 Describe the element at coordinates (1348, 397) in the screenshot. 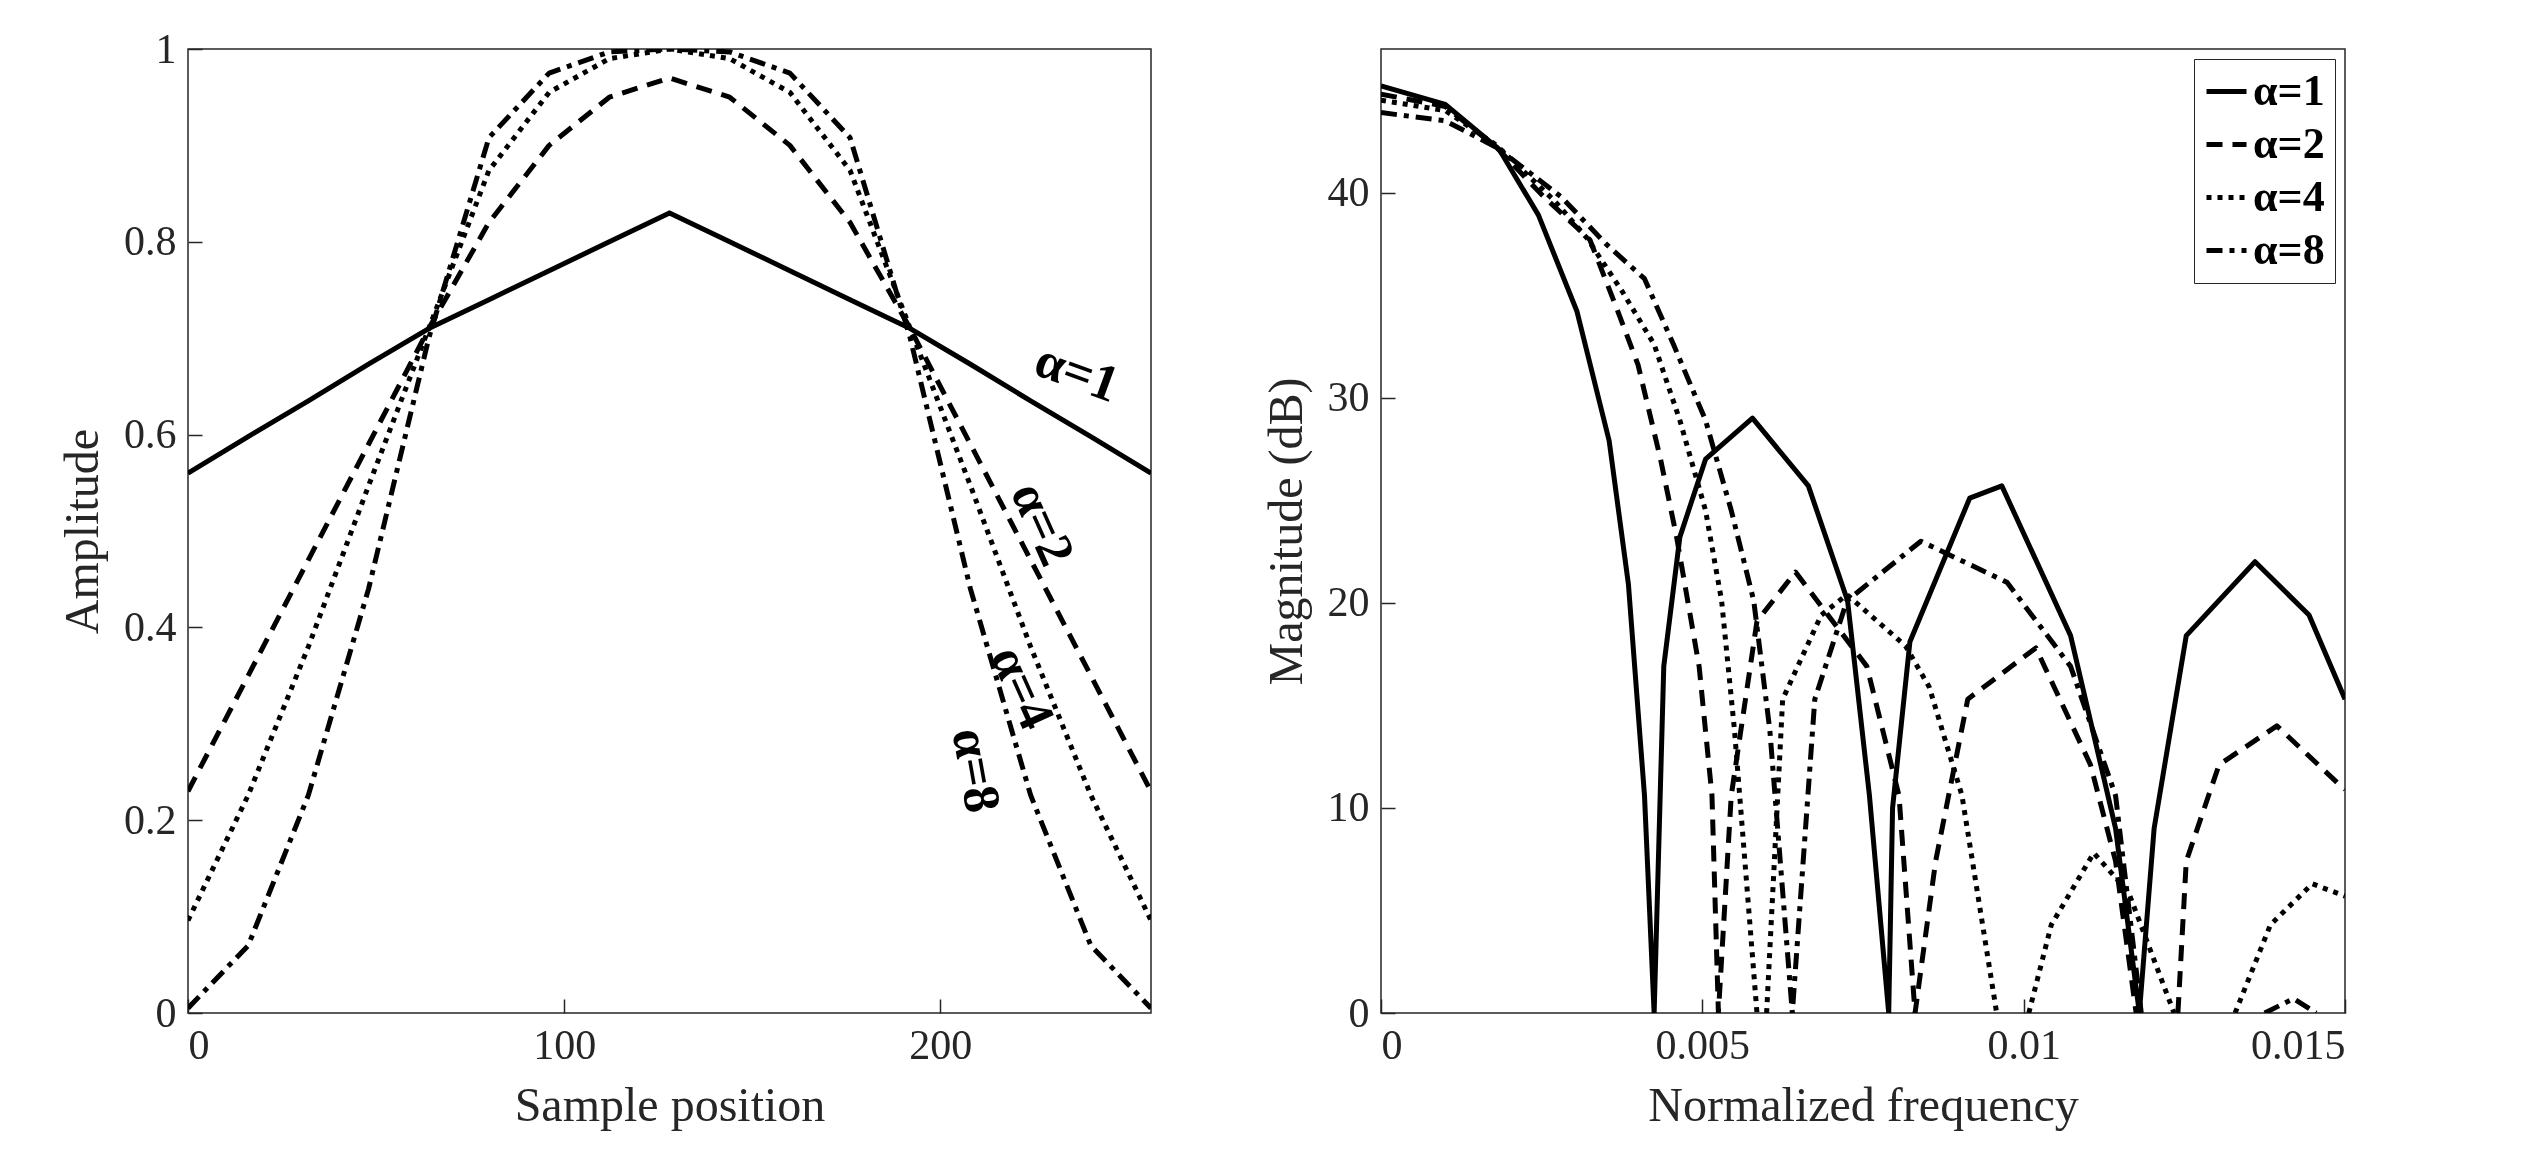

I see `y-tick-label: 30` at that location.